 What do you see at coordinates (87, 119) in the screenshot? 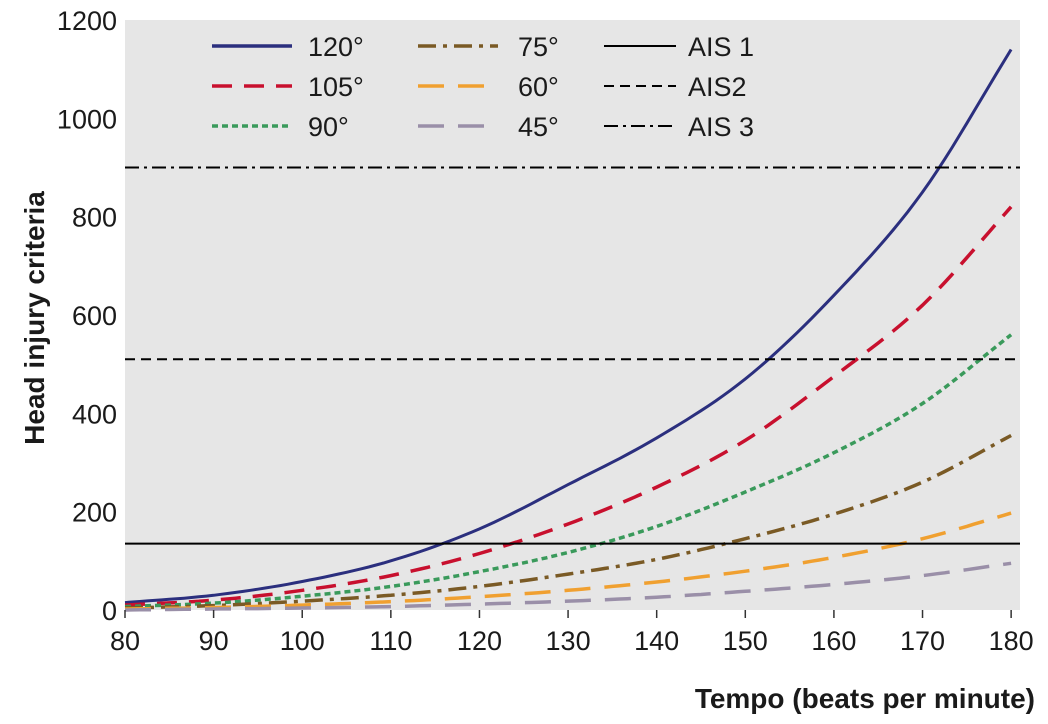
I see `y-tick-label: 1000` at bounding box center [87, 119].